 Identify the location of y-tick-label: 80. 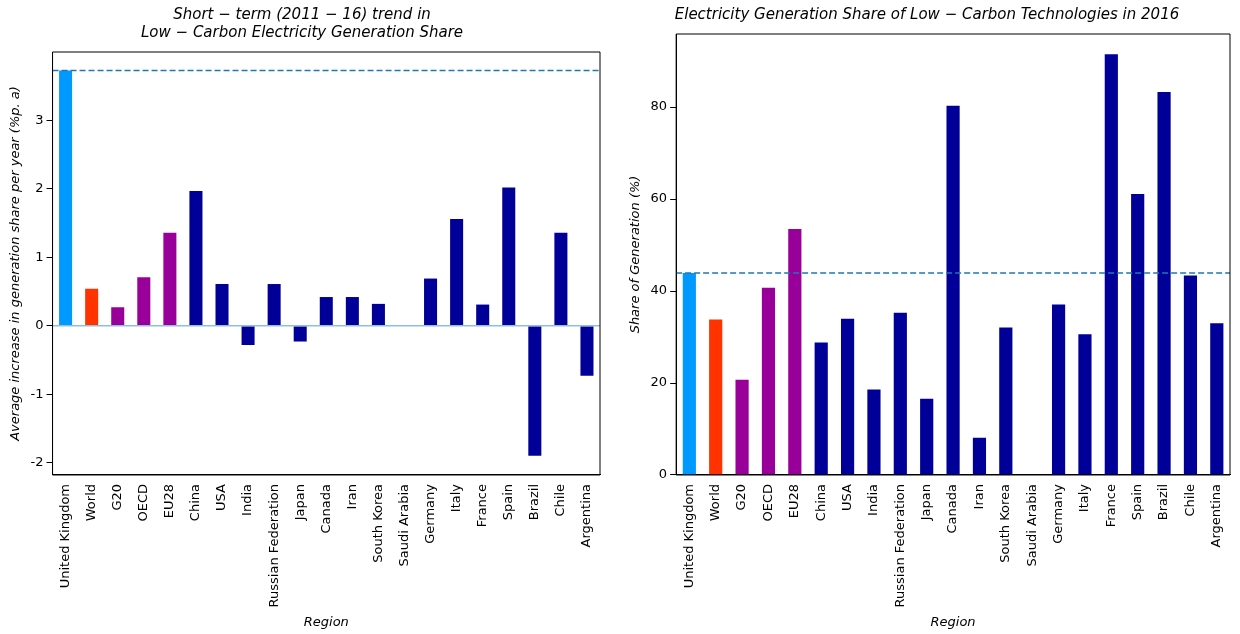
(659, 106).